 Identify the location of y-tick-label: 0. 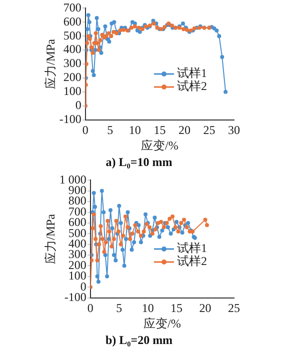
(78, 105).